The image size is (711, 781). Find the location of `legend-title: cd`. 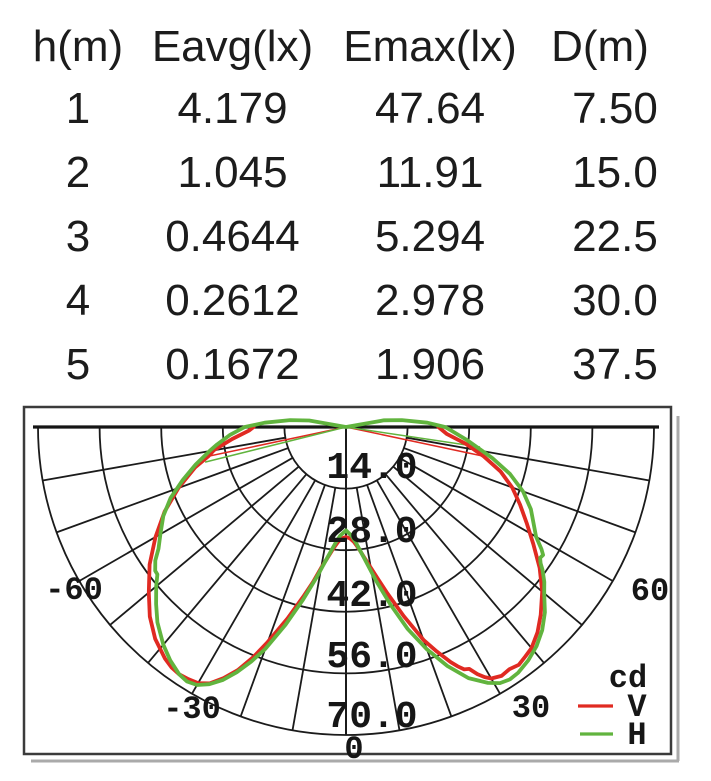

legend-title: cd is located at coordinates (628, 678).